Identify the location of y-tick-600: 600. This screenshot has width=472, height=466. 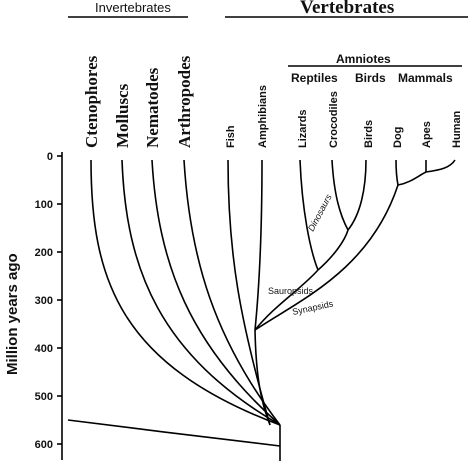
(44, 445).